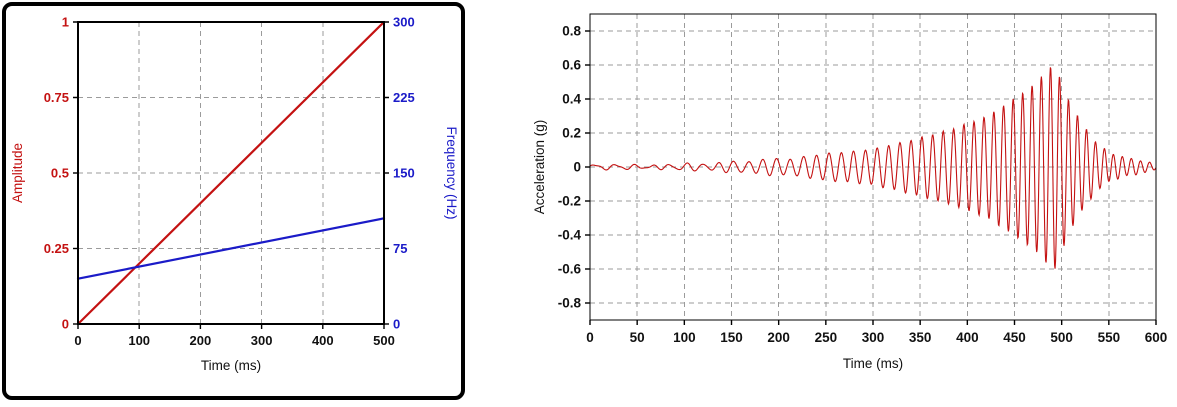 The width and height of the screenshot is (1177, 407). Describe the element at coordinates (17, 173) in the screenshot. I see `left-y-axis-title: Amplitude` at that location.